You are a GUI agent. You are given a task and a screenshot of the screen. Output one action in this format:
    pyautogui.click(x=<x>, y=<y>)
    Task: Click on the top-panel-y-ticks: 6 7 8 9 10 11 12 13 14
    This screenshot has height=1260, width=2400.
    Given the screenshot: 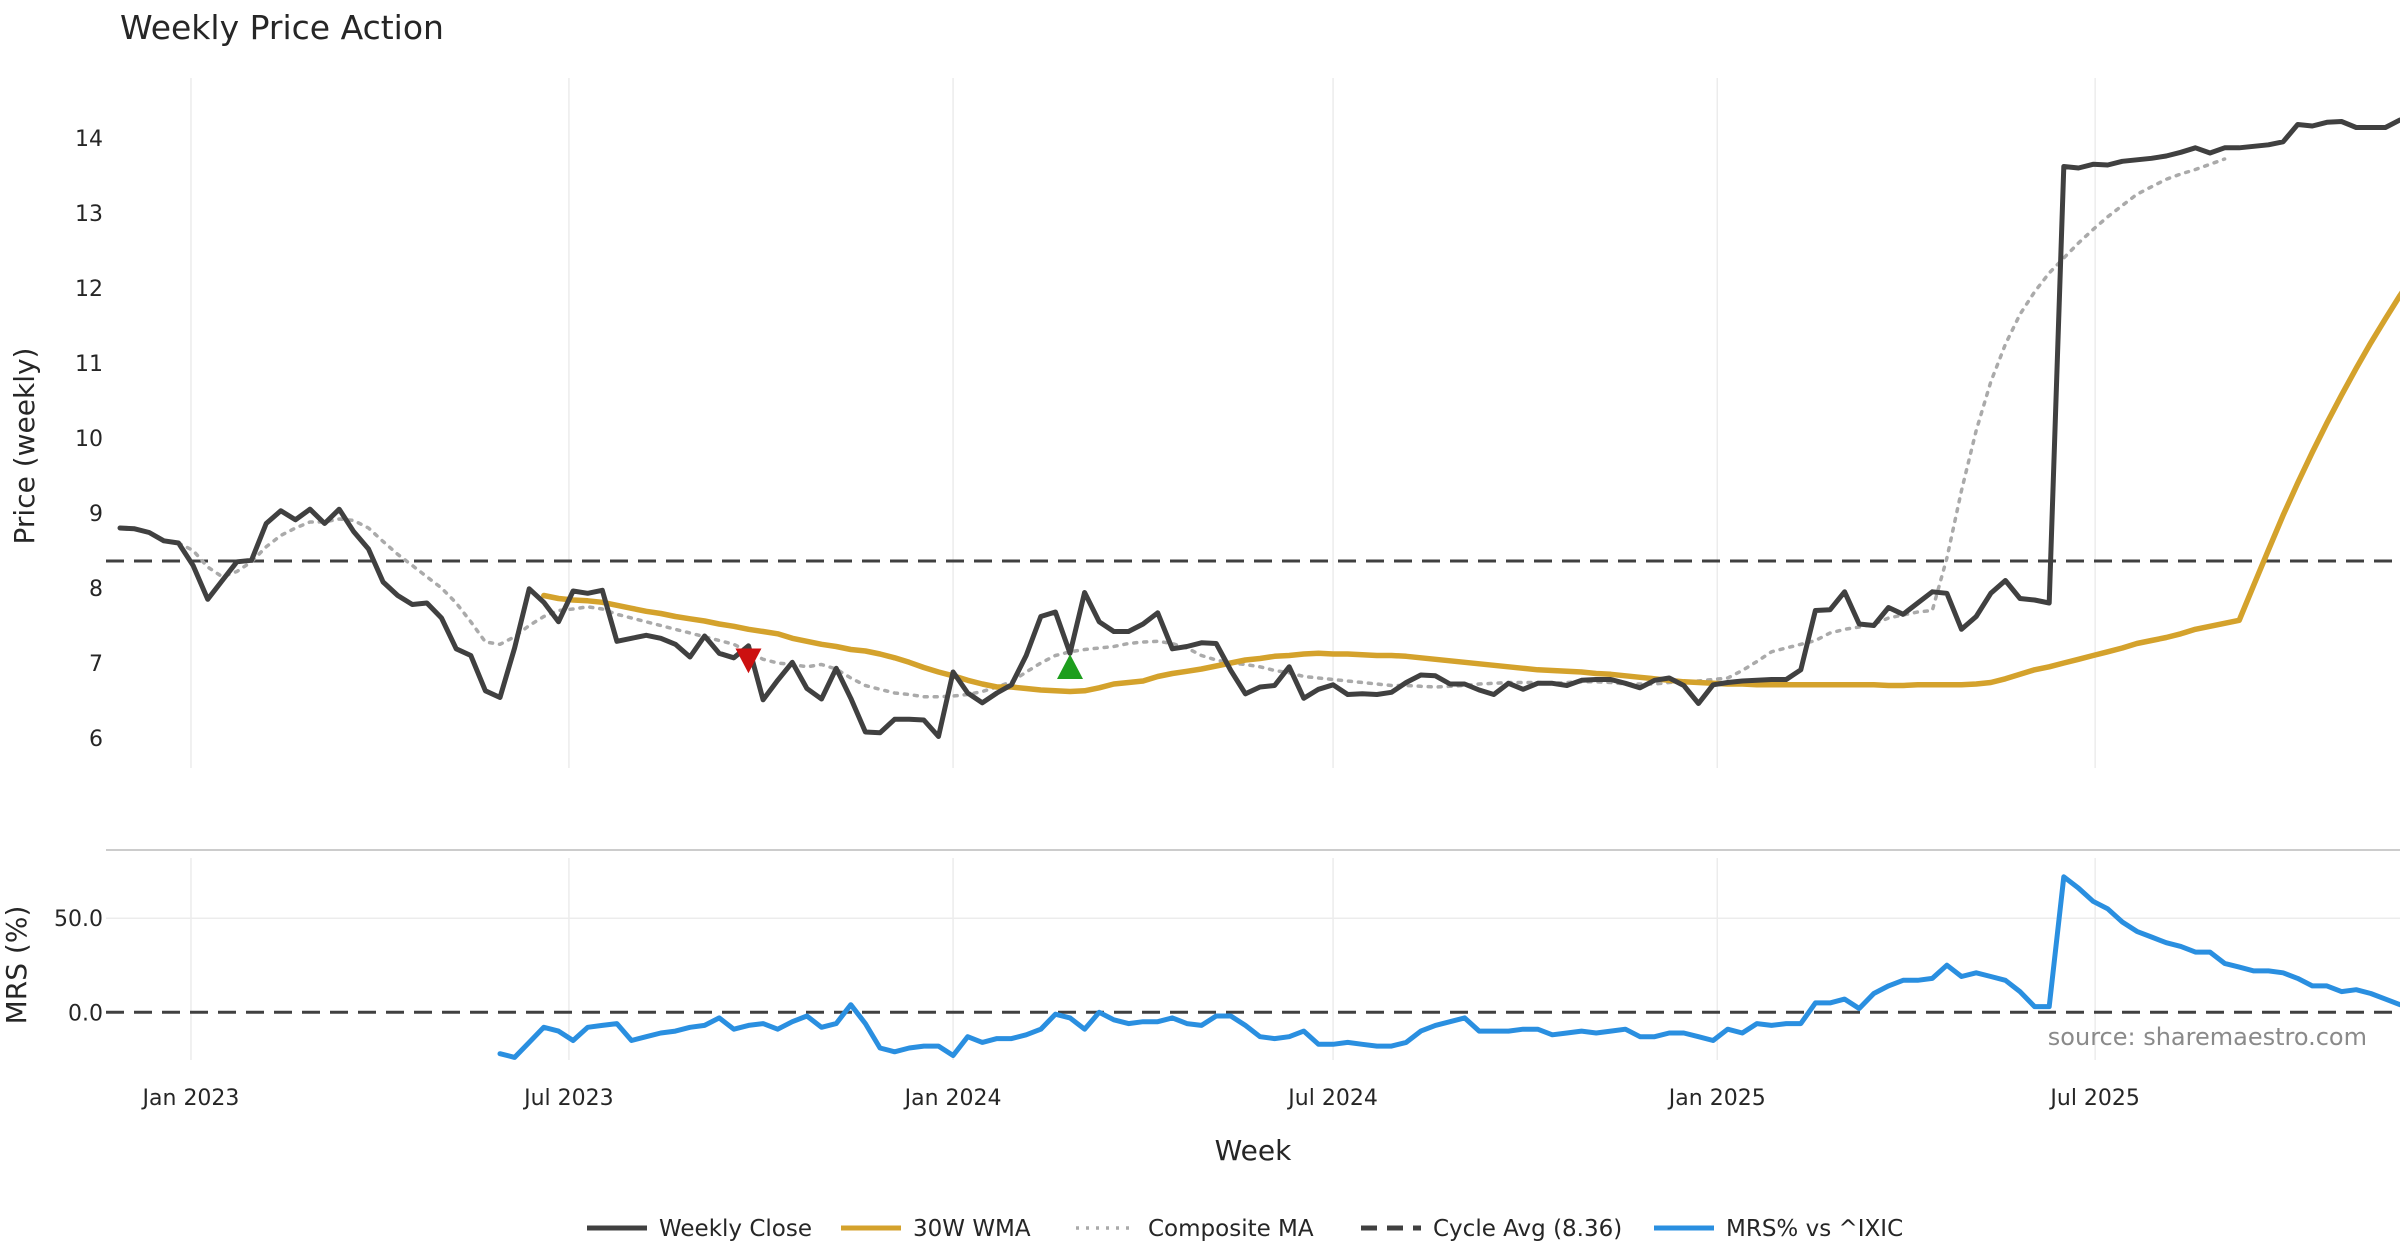 What is the action you would take?
    pyautogui.click(x=89, y=439)
    